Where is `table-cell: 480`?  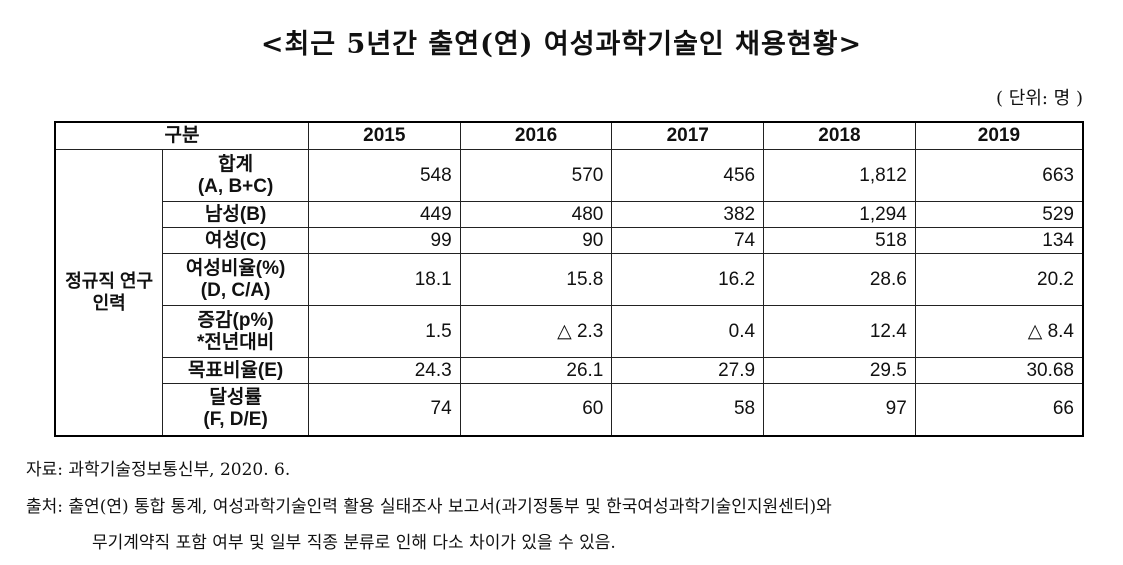 table-cell: 480 is located at coordinates (536, 214).